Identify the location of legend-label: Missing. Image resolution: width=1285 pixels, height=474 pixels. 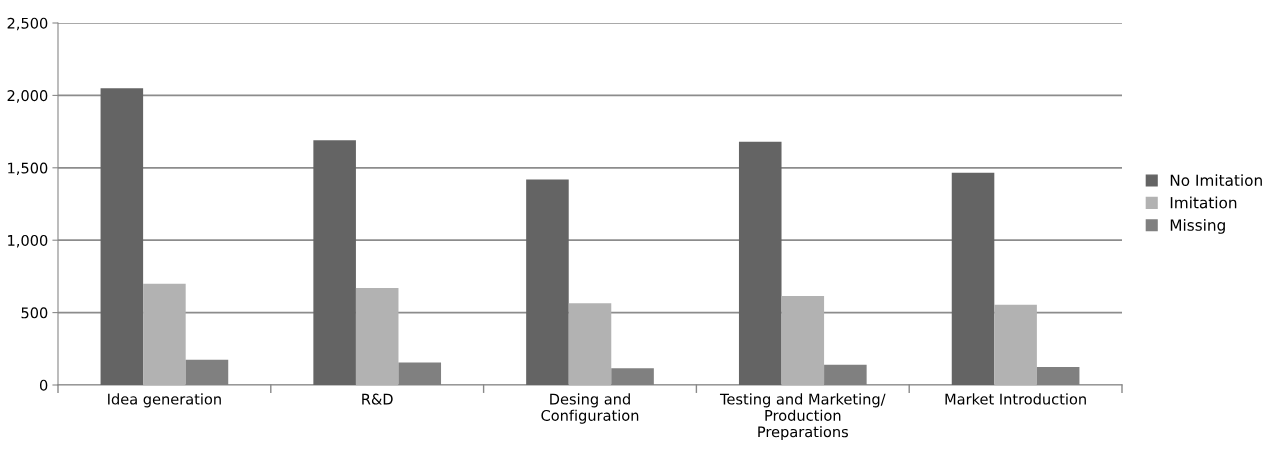
(1197, 226).